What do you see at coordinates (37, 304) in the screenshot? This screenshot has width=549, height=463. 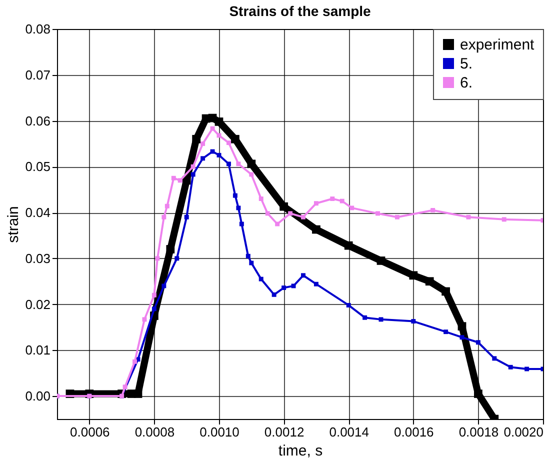 I see `y-tick-label: 0.02` at bounding box center [37, 304].